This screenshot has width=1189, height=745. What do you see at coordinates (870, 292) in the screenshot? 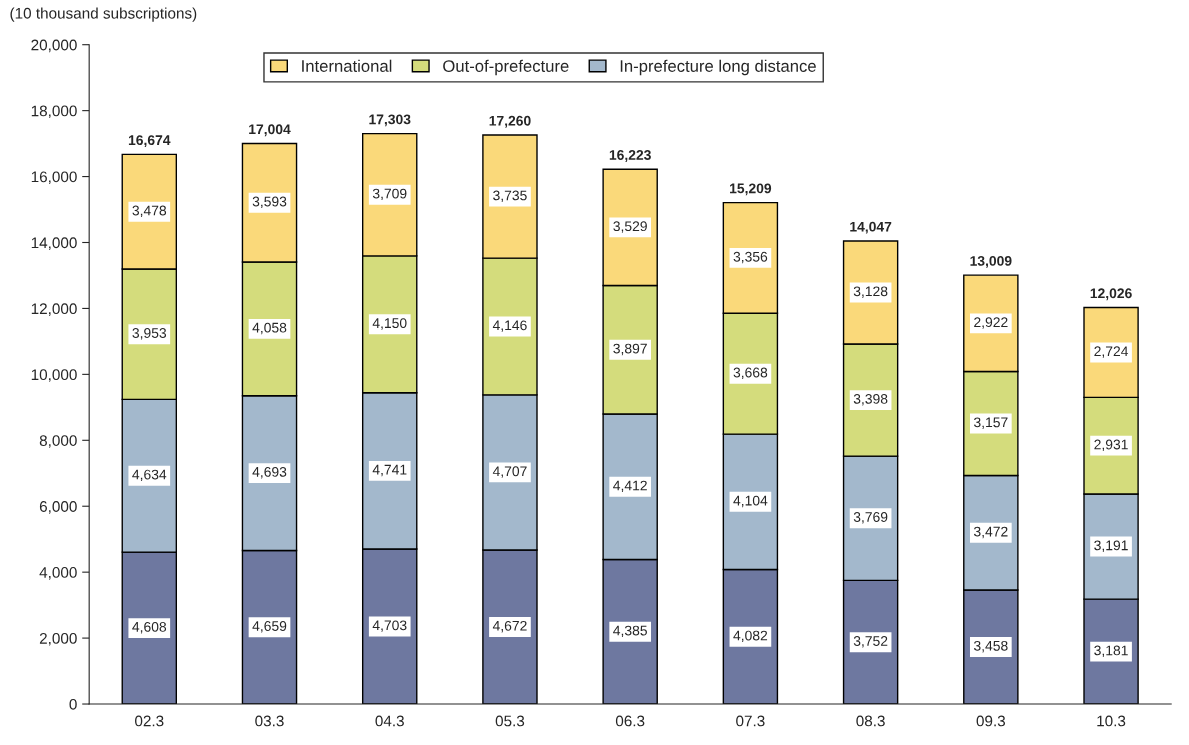
I see `data-label: 3,128` at bounding box center [870, 292].